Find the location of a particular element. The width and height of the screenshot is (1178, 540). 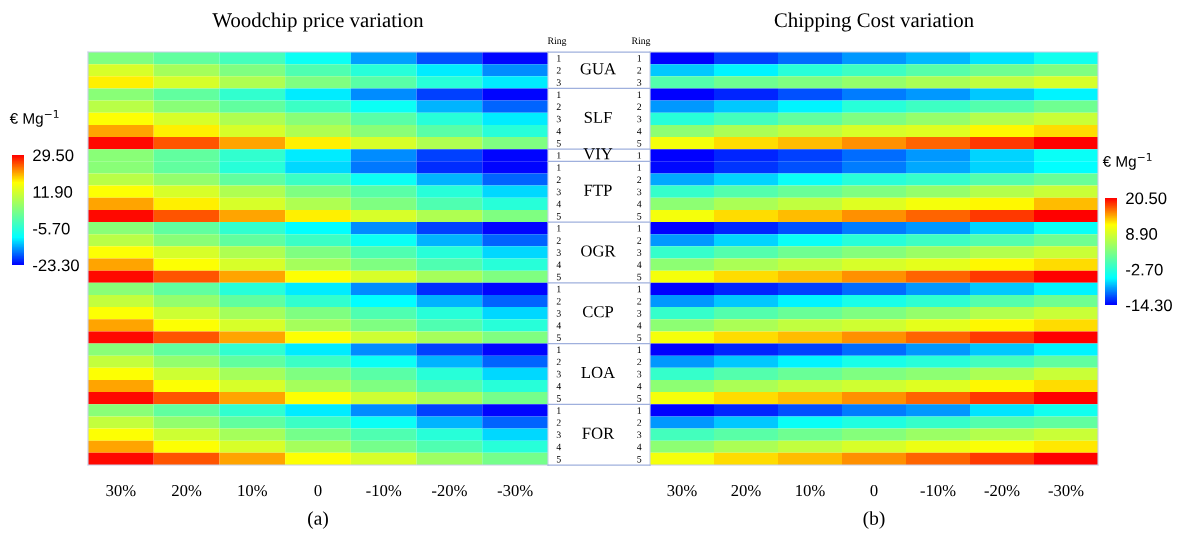

text: VIY is located at coordinates (598, 154).